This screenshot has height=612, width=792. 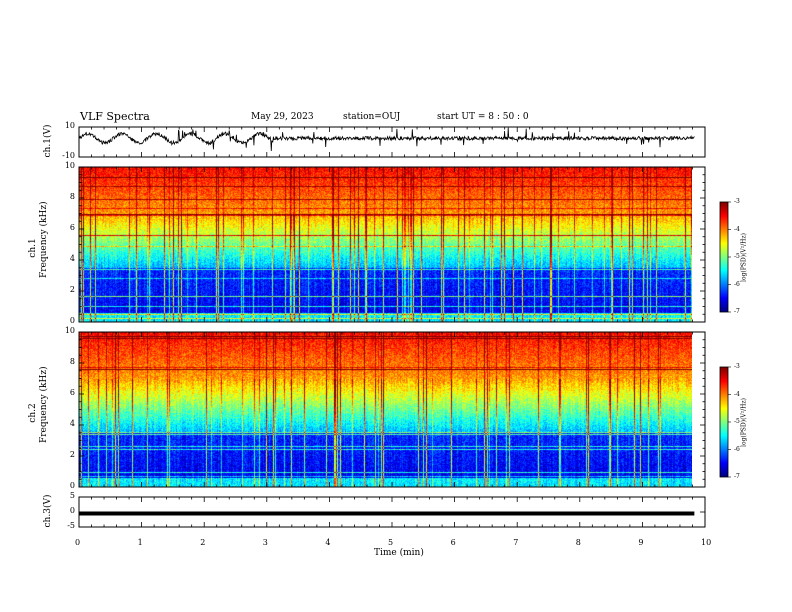 I want to click on start-time-label: start UT = 8 : 50 : 0, so click(x=483, y=117).